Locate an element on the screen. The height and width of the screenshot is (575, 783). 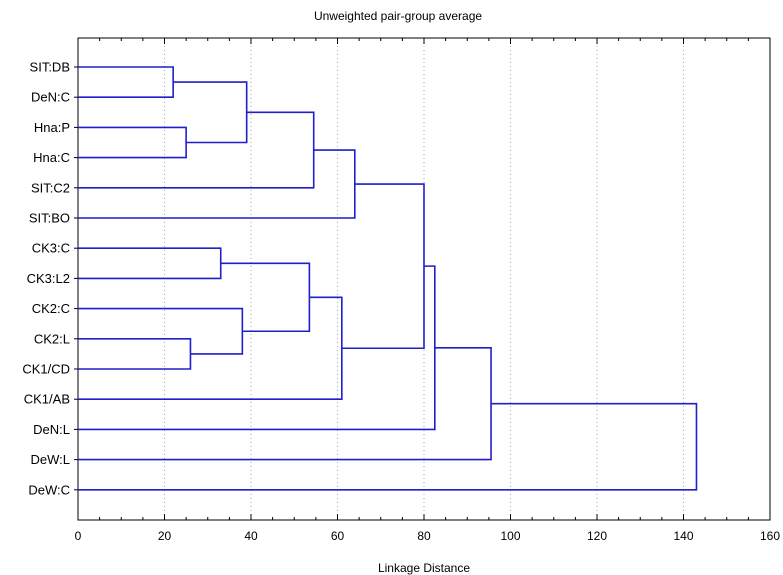
leaf-label: CK1/AB is located at coordinates (47, 399).